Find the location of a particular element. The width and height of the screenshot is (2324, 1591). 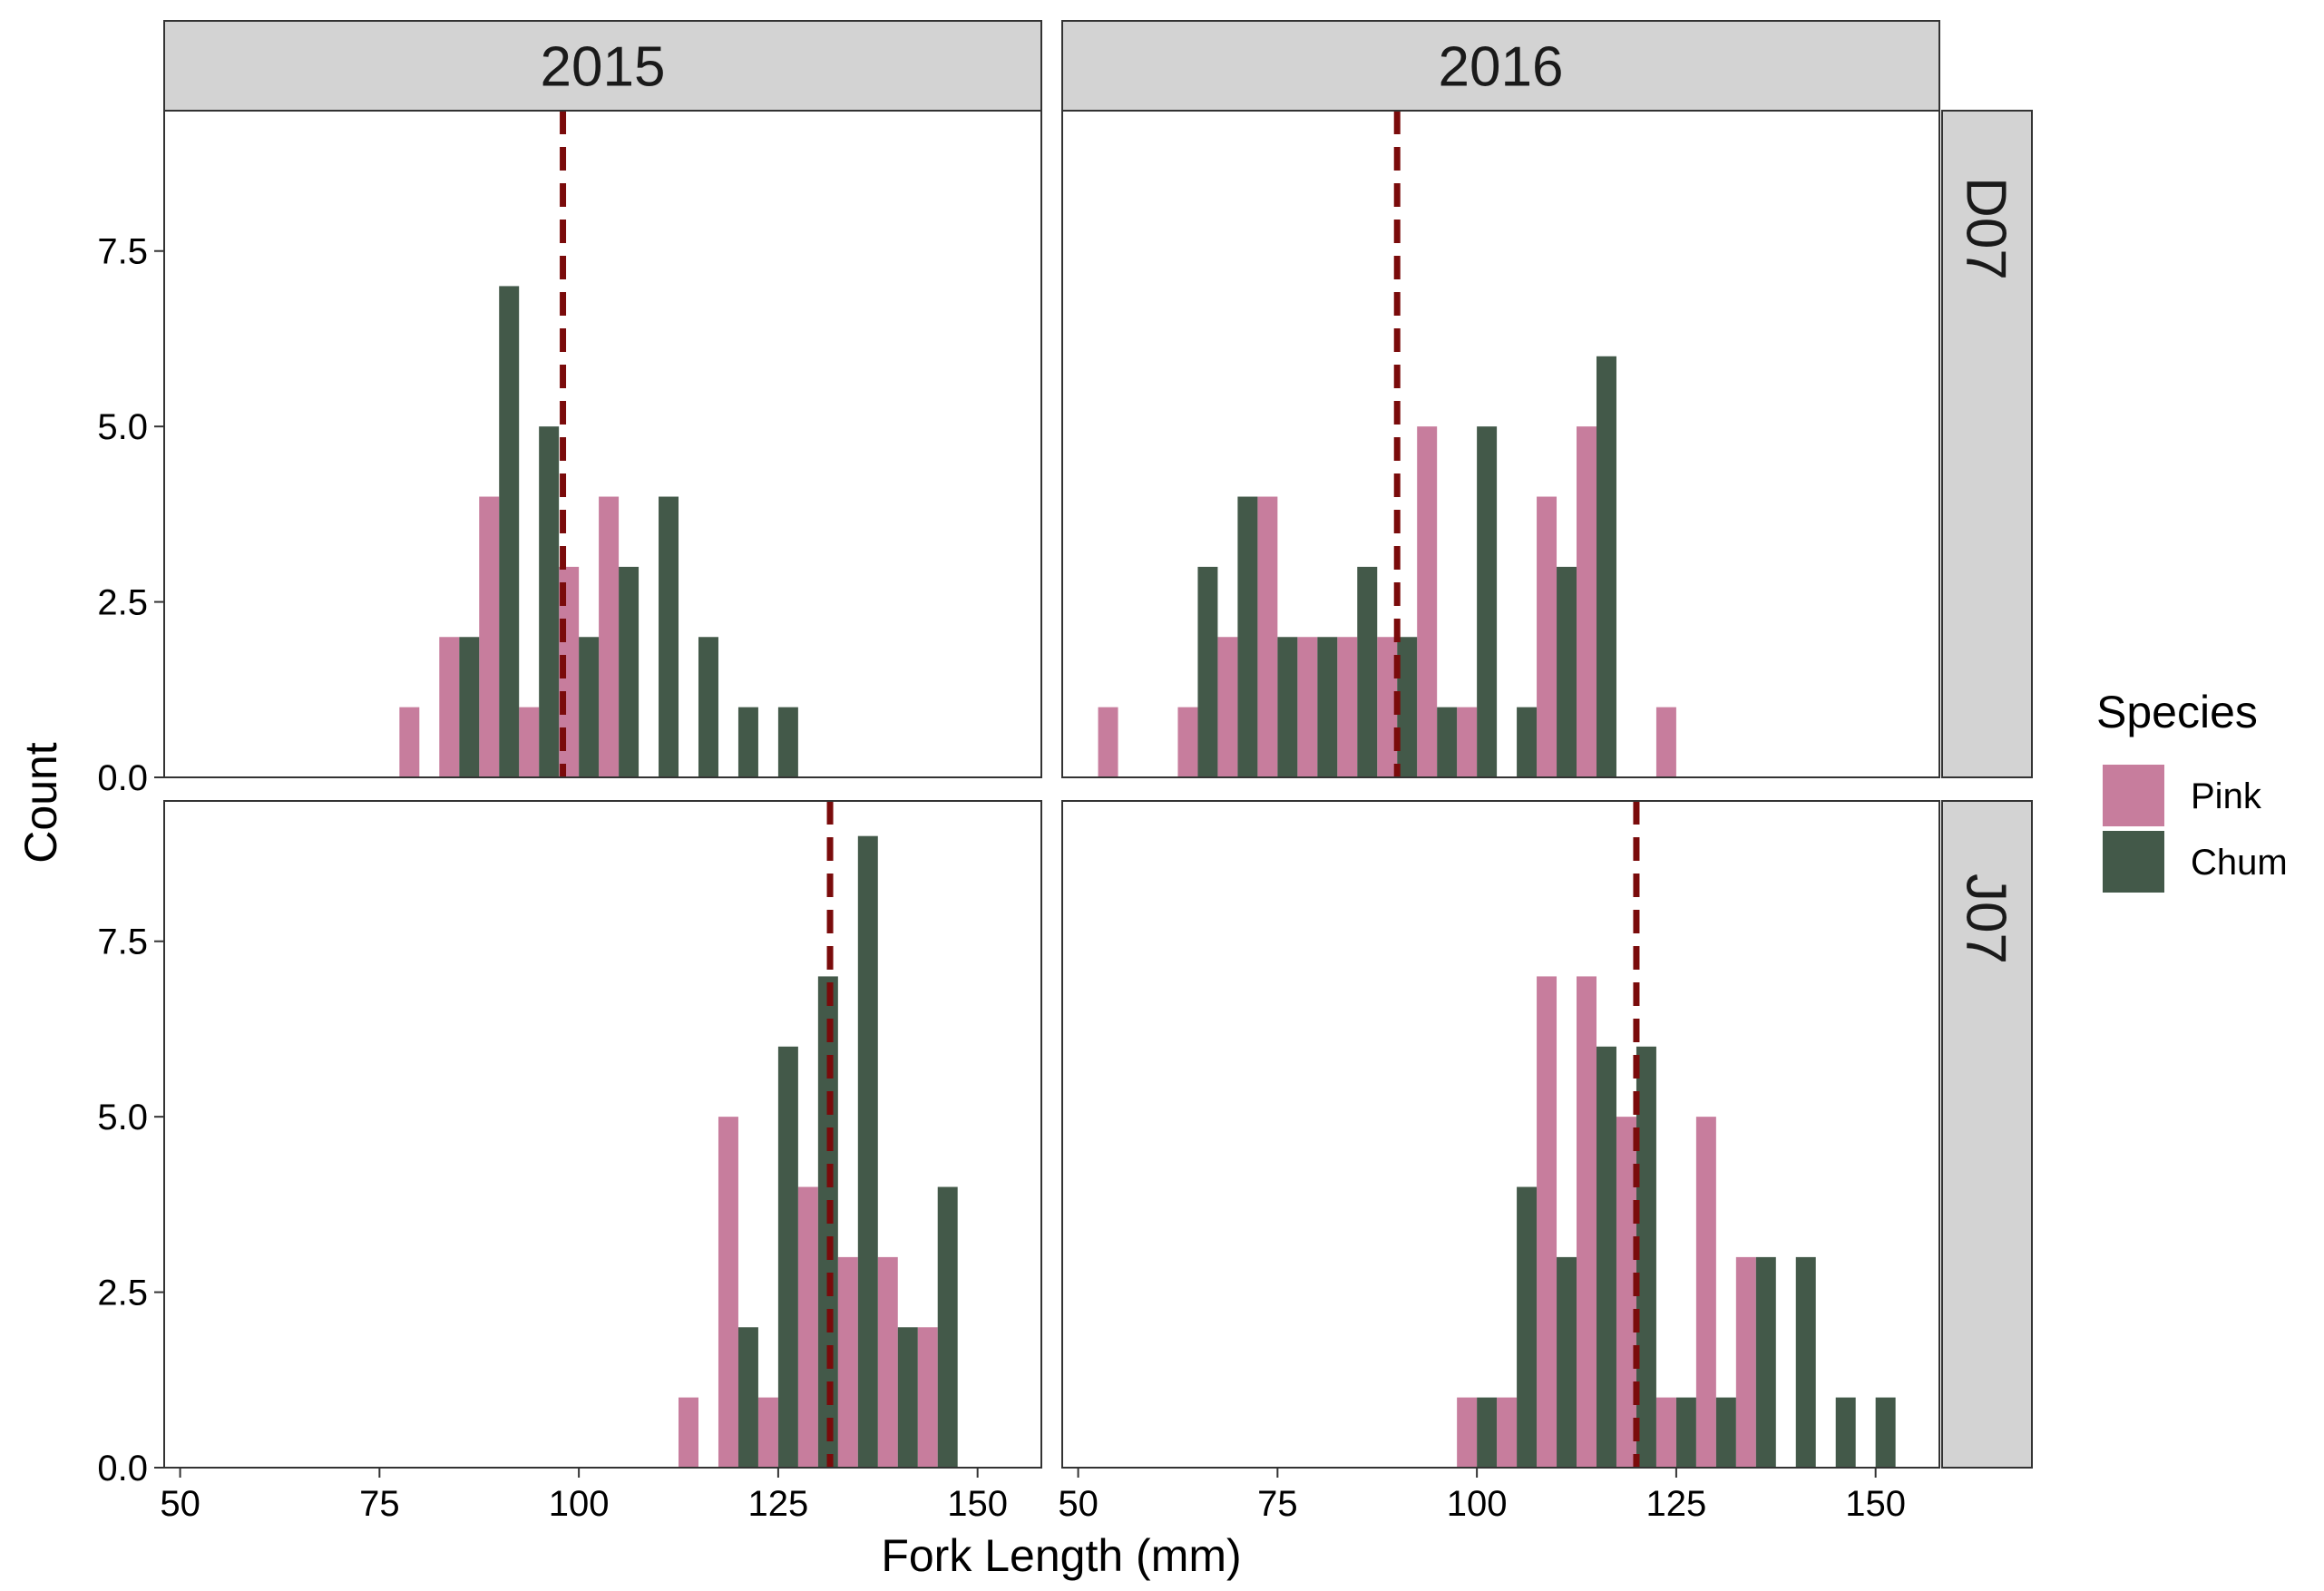

y-axis-title: Count is located at coordinates (40, 803).